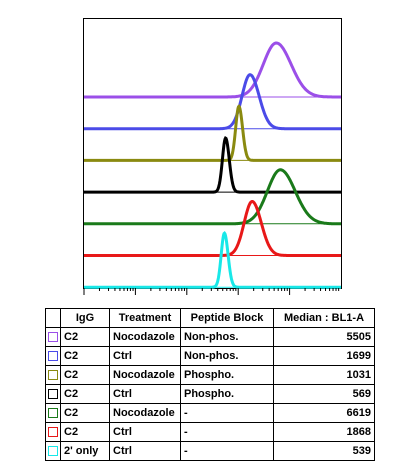 The height and width of the screenshot is (461, 407). I want to click on table-row: C2 Nocodazole -6619, so click(210, 413).